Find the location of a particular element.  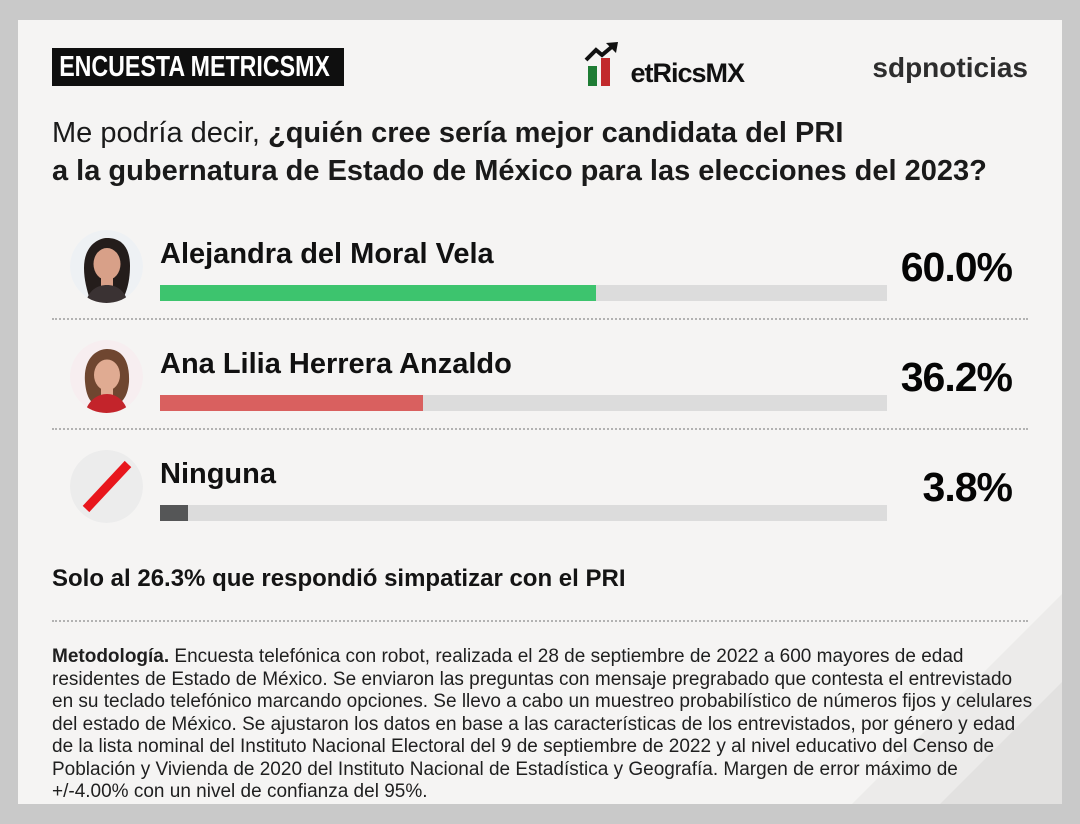

methodology-label: Metodología. is located at coordinates (111, 656).